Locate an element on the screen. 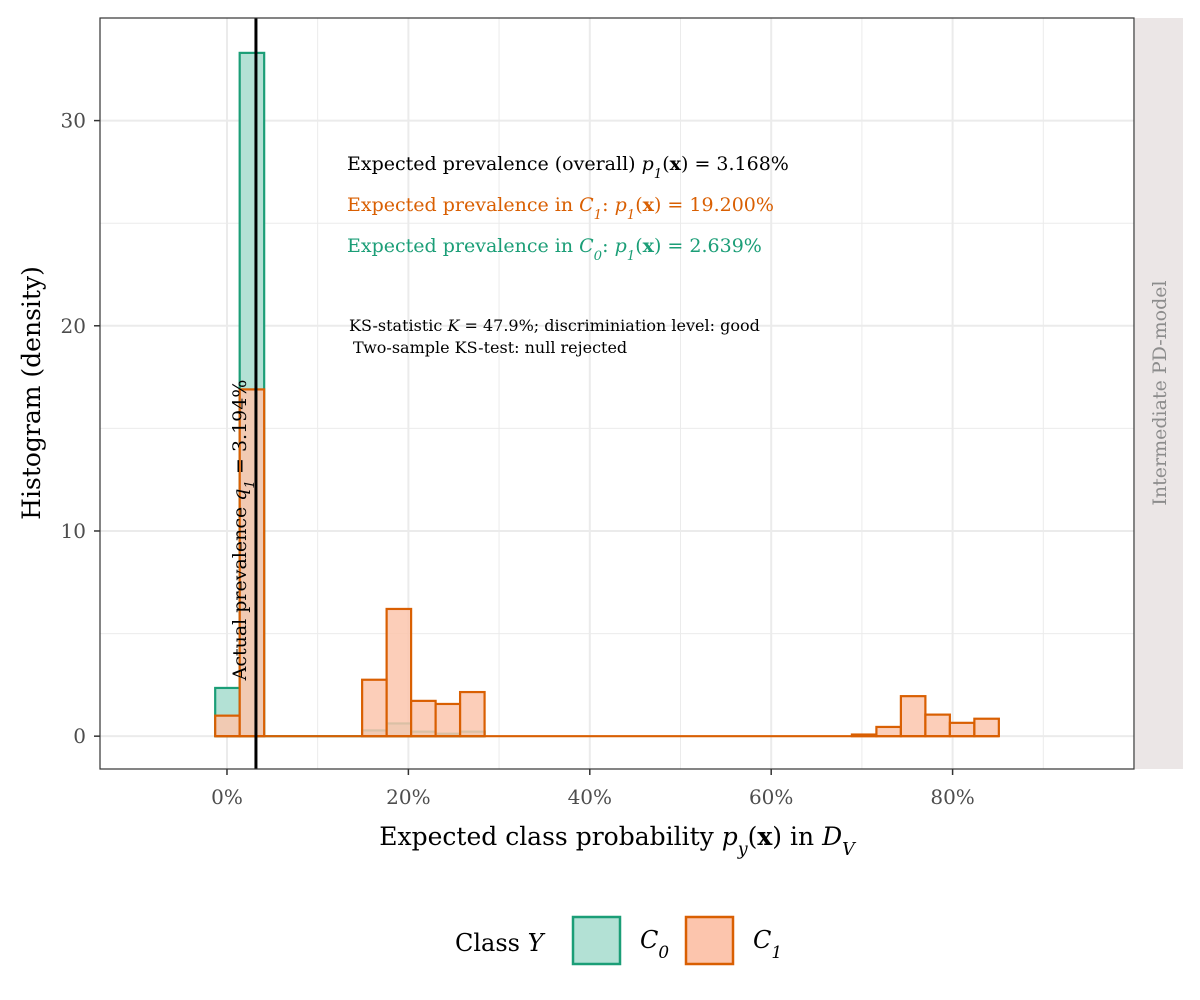 Image resolution: width=1200 pixels, height=1000 pixels. facet-strip: Intermediate PD-model is located at coordinates (1159, 393).